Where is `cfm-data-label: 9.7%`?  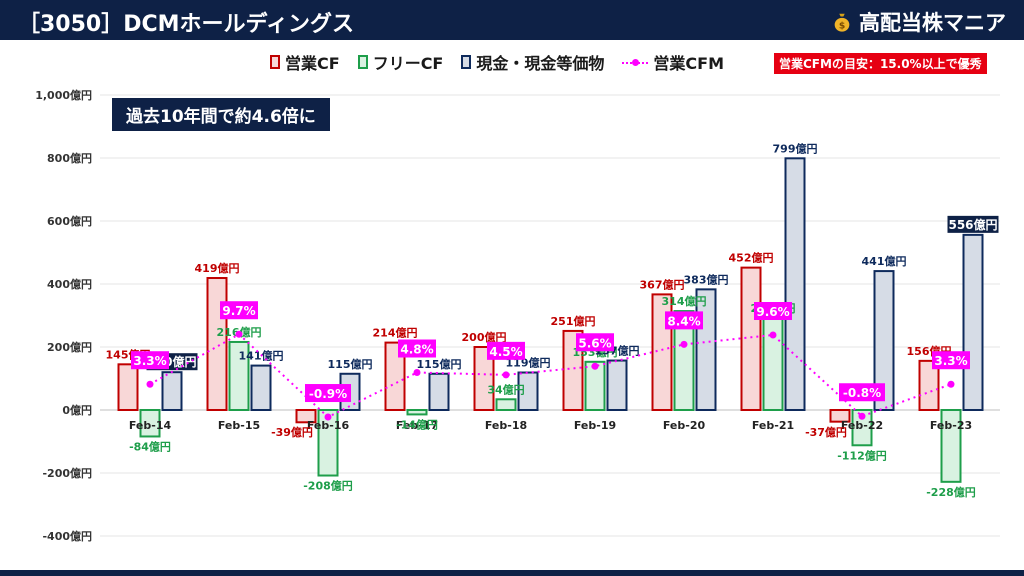 cfm-data-label: 9.7% is located at coordinates (238, 311).